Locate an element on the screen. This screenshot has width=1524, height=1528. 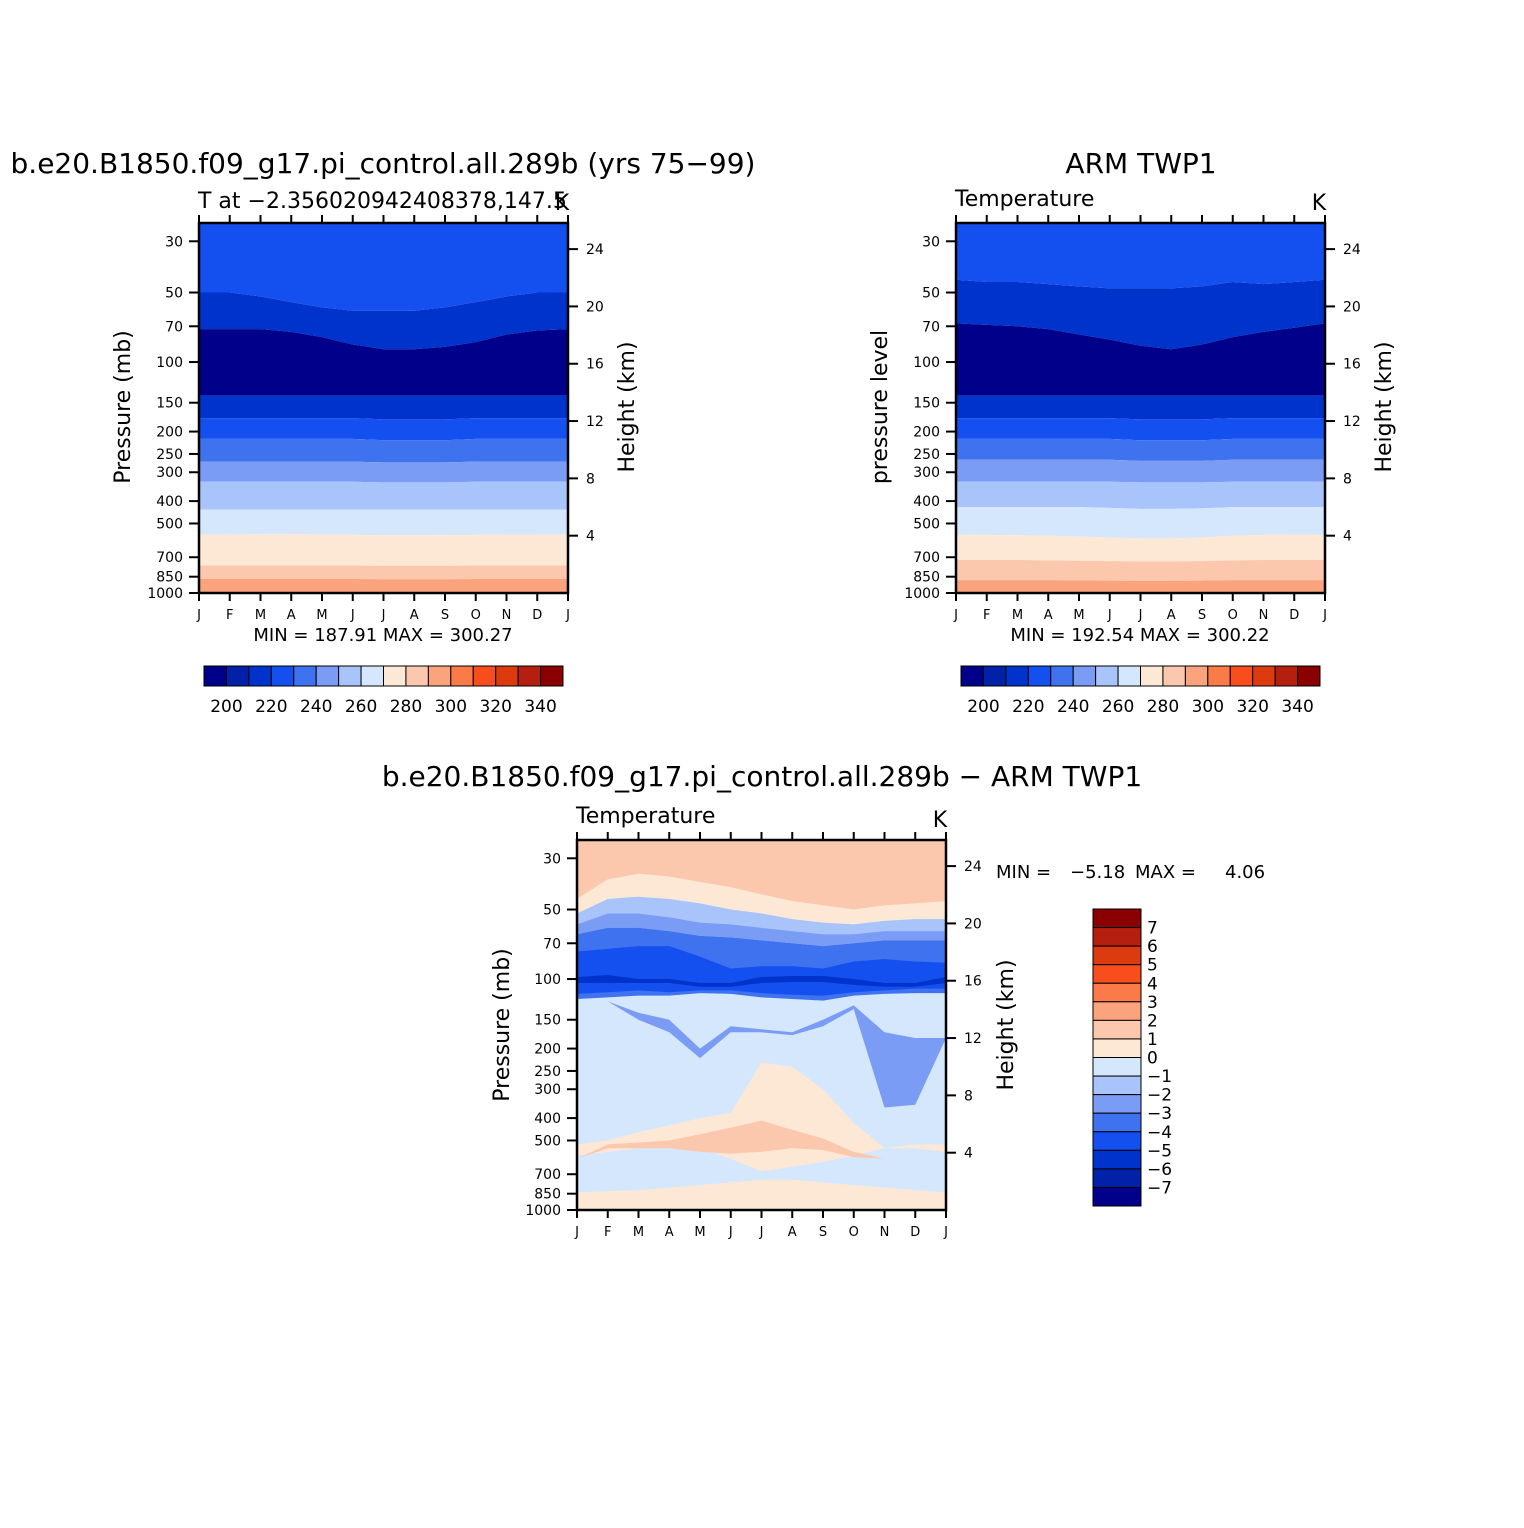
y2-tick-label: 24 is located at coordinates (595, 250).